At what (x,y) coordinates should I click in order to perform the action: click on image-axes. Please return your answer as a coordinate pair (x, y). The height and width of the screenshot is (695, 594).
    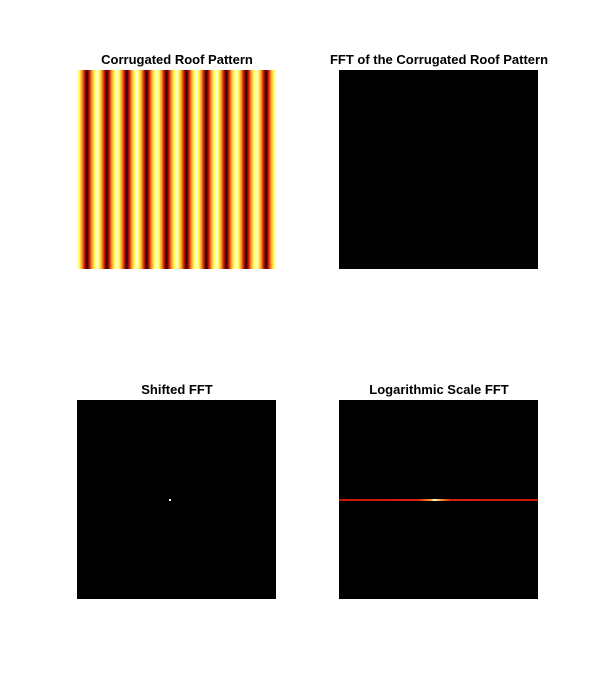
    Looking at the image, I should click on (176, 169).